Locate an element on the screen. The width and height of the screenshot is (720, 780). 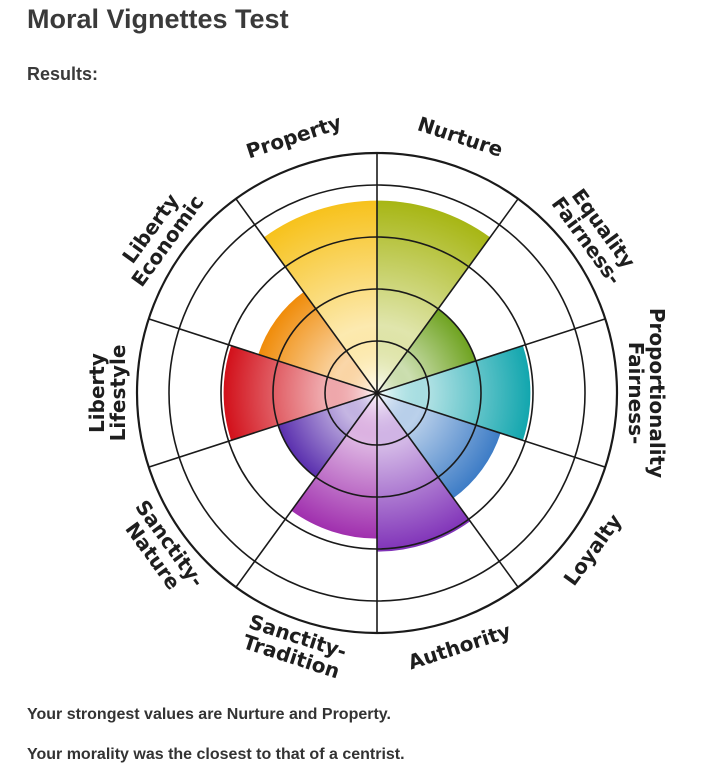
label-sanctity-tradition: Sanctity-Tradition is located at coordinates (295, 646).